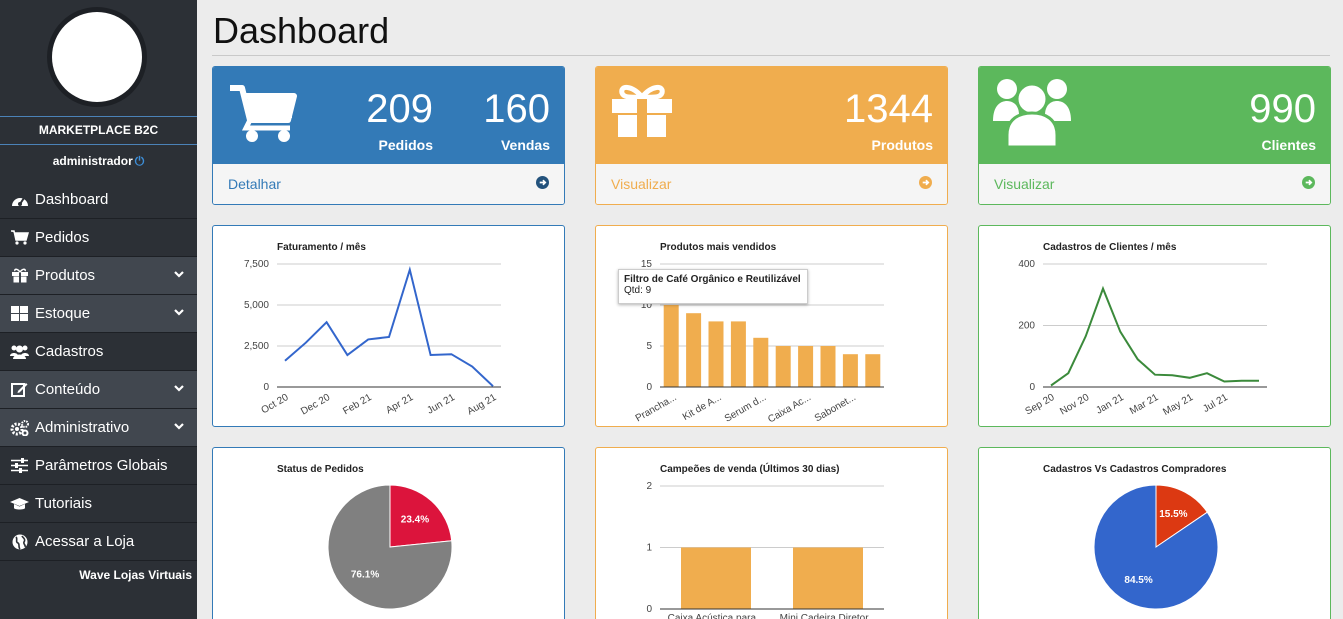 The height and width of the screenshot is (619, 1343). Describe the element at coordinates (263, 113) in the screenshot. I see `cart-icon` at that location.